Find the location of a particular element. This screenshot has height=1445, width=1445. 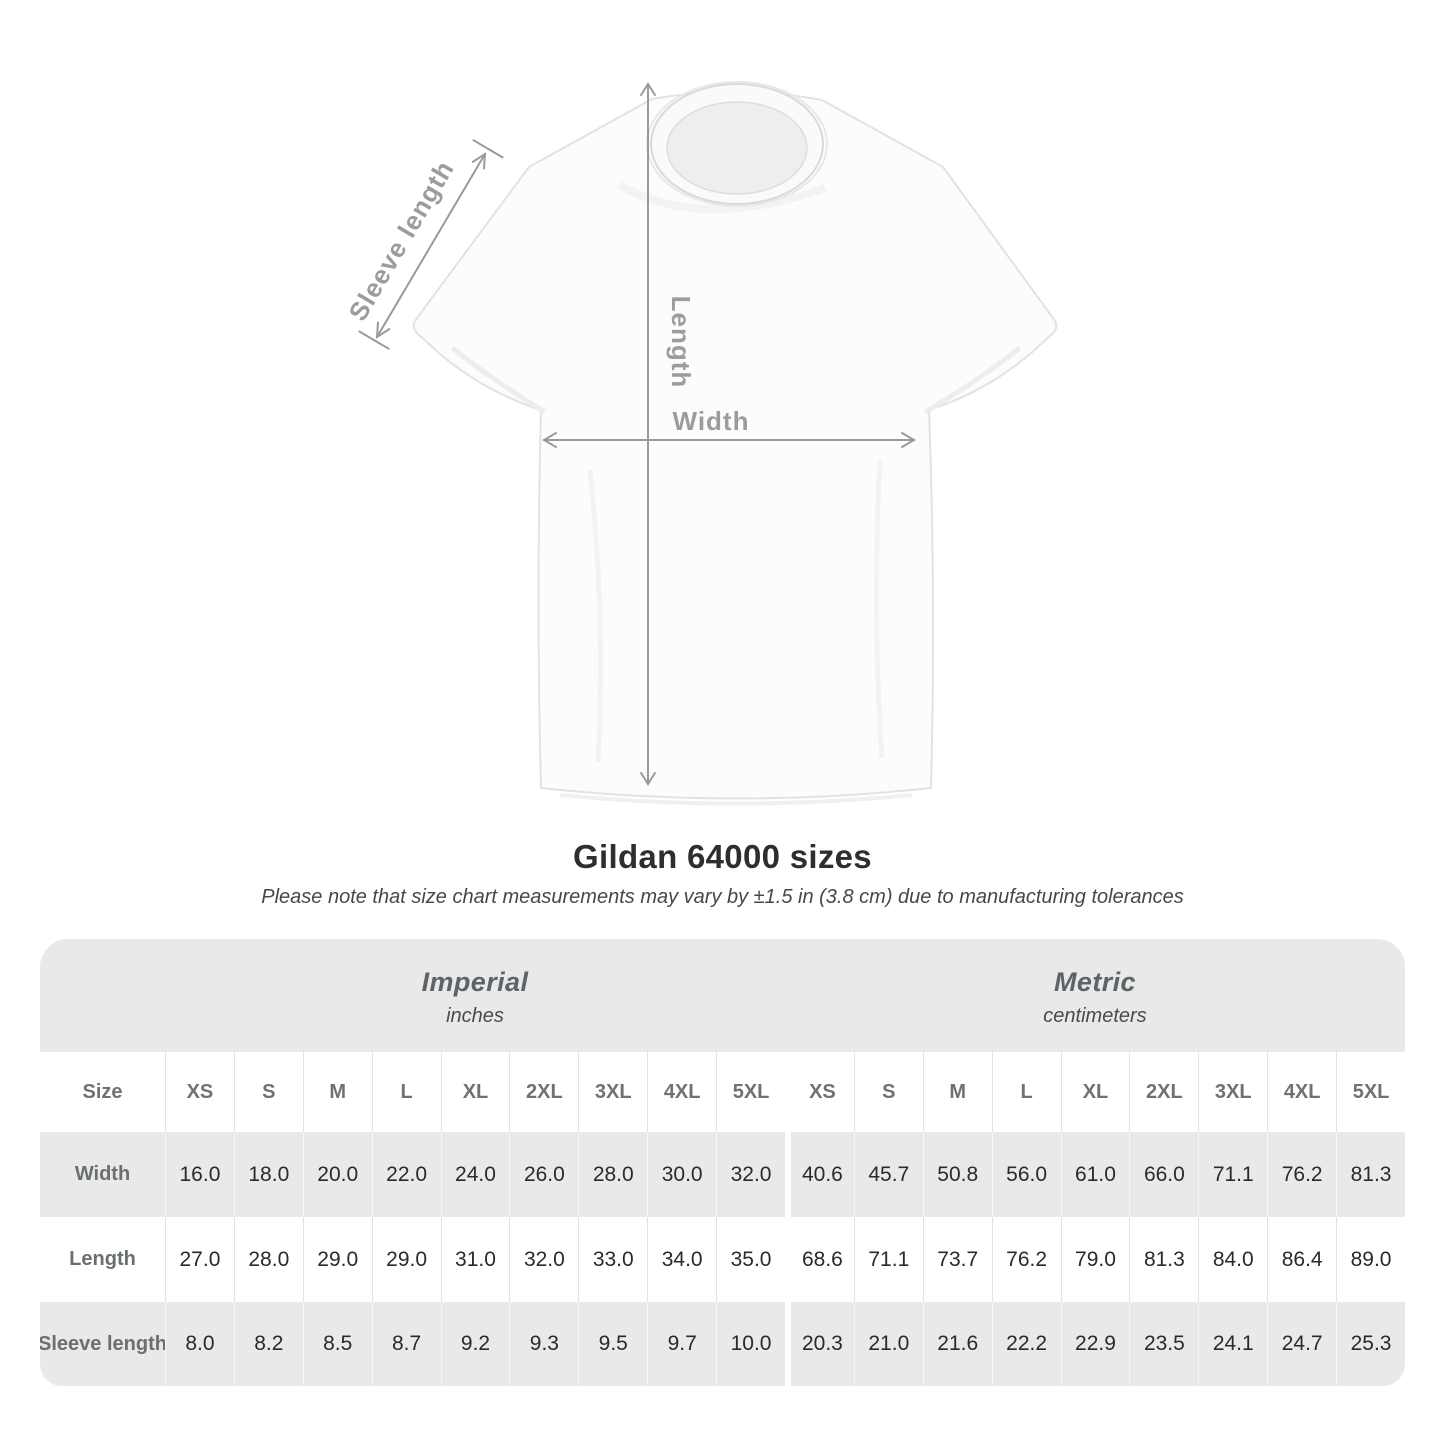

size-header-metric: 5XL is located at coordinates (1370, 1092).